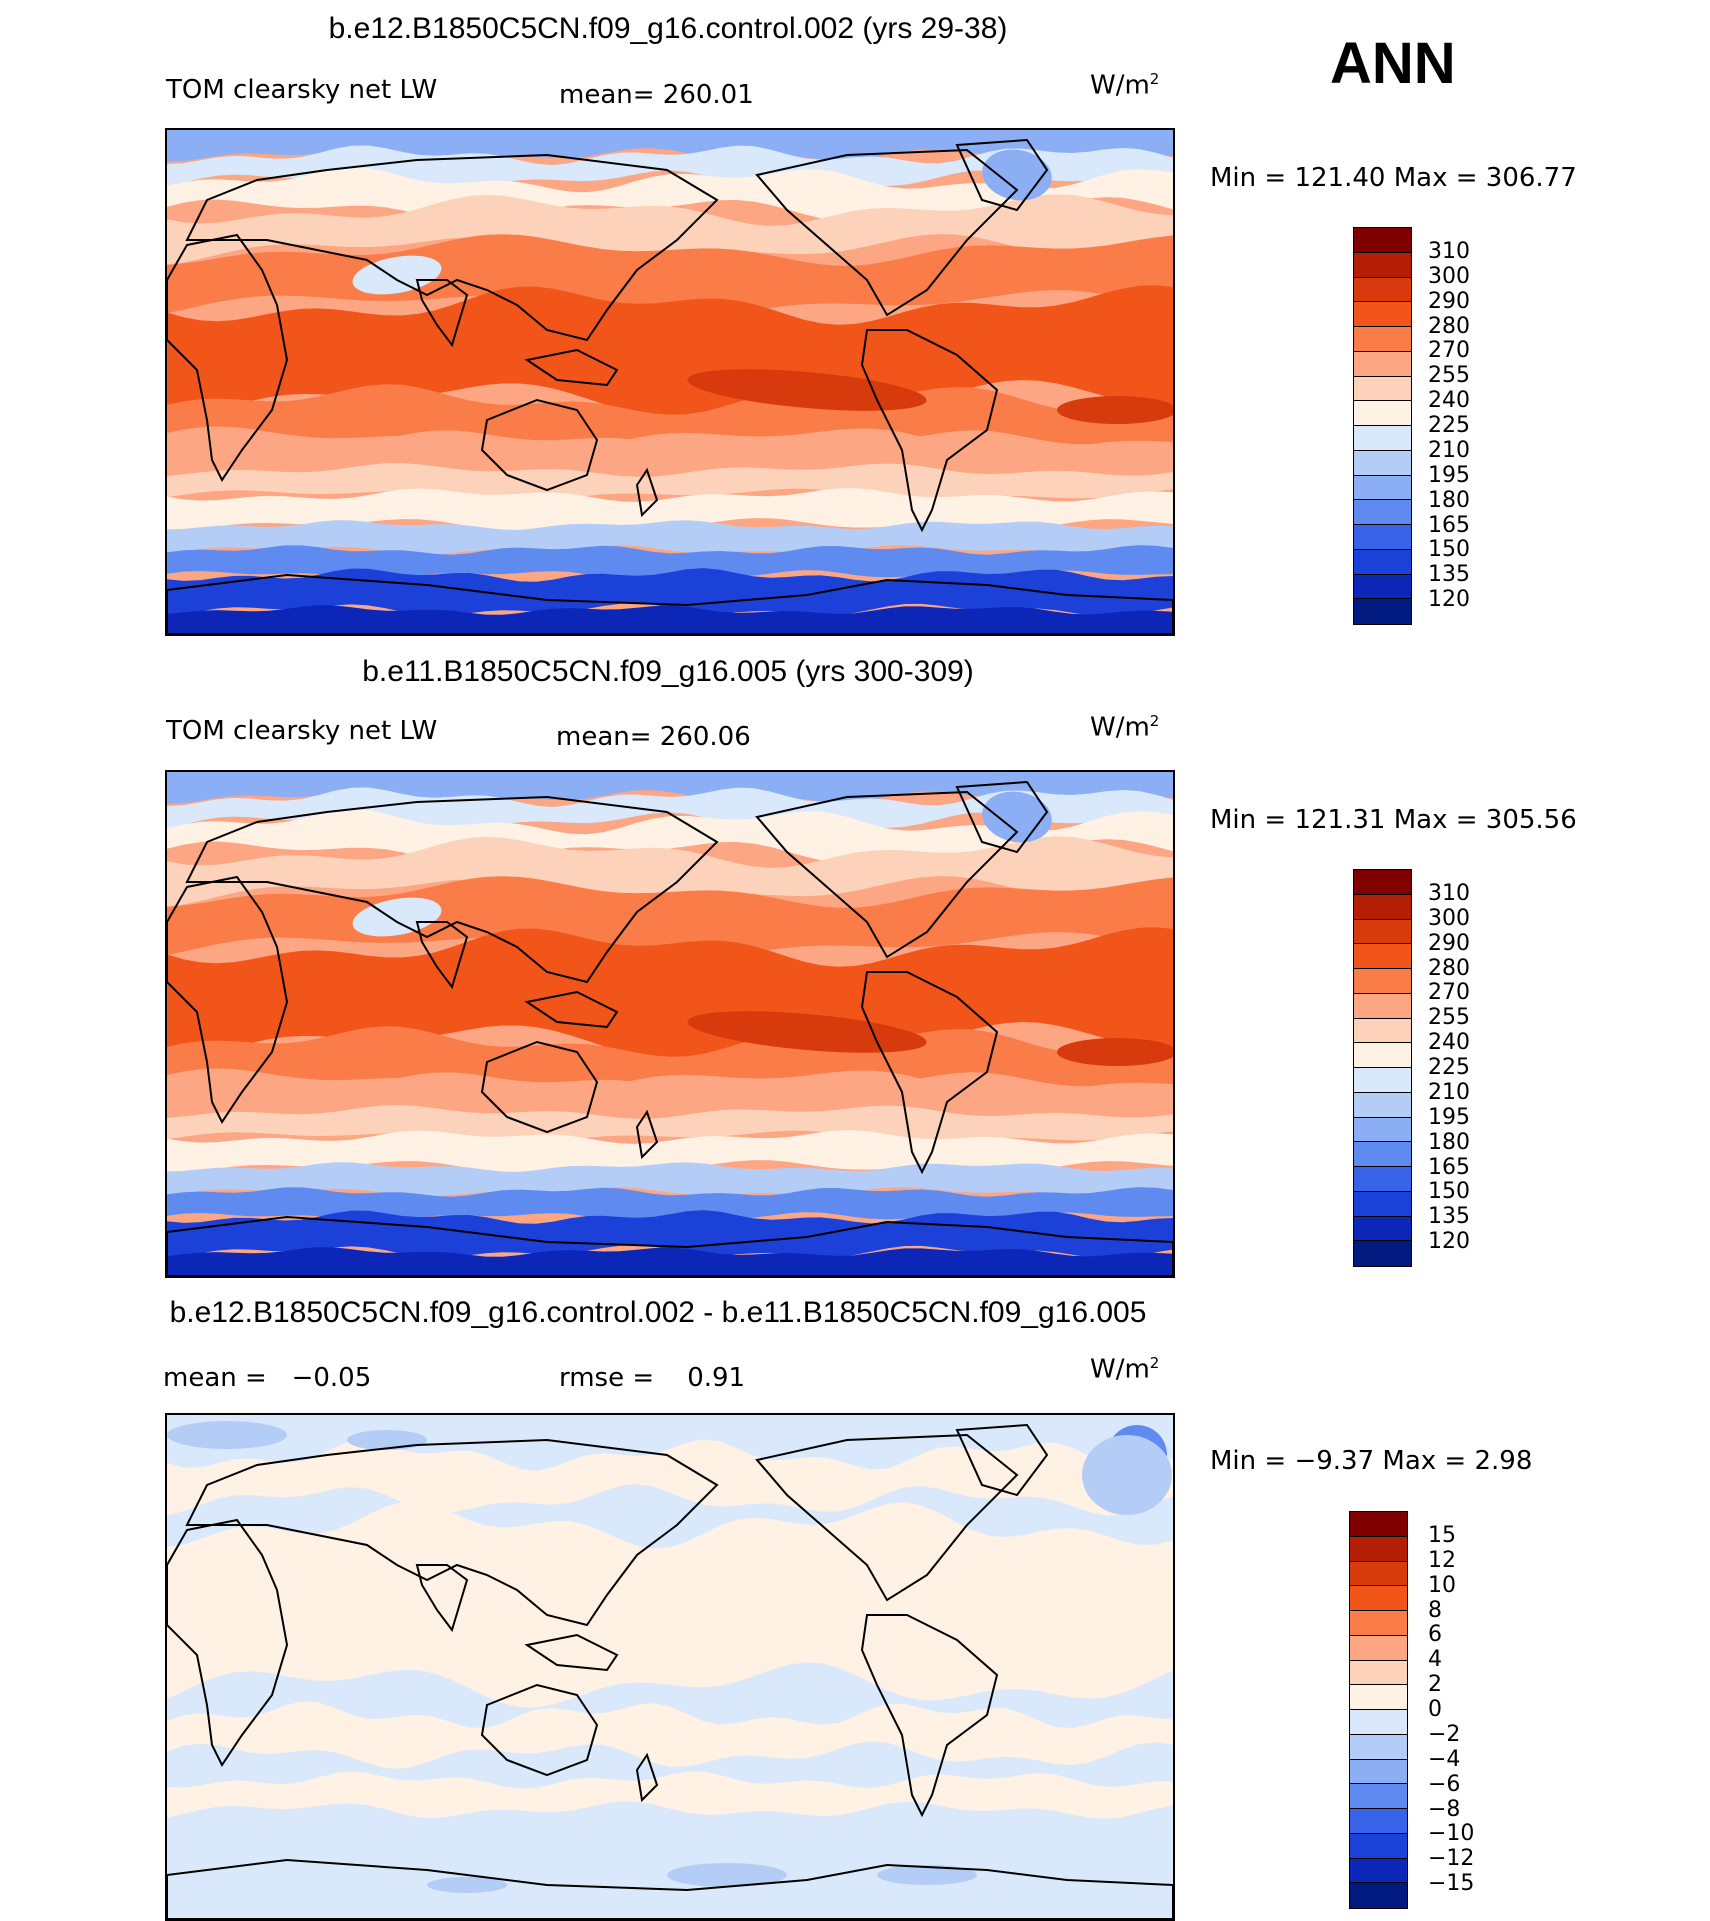 The height and width of the screenshot is (1921, 1710). Describe the element at coordinates (1125, 85) in the screenshot. I see `panel-1-units: W/m2` at that location.